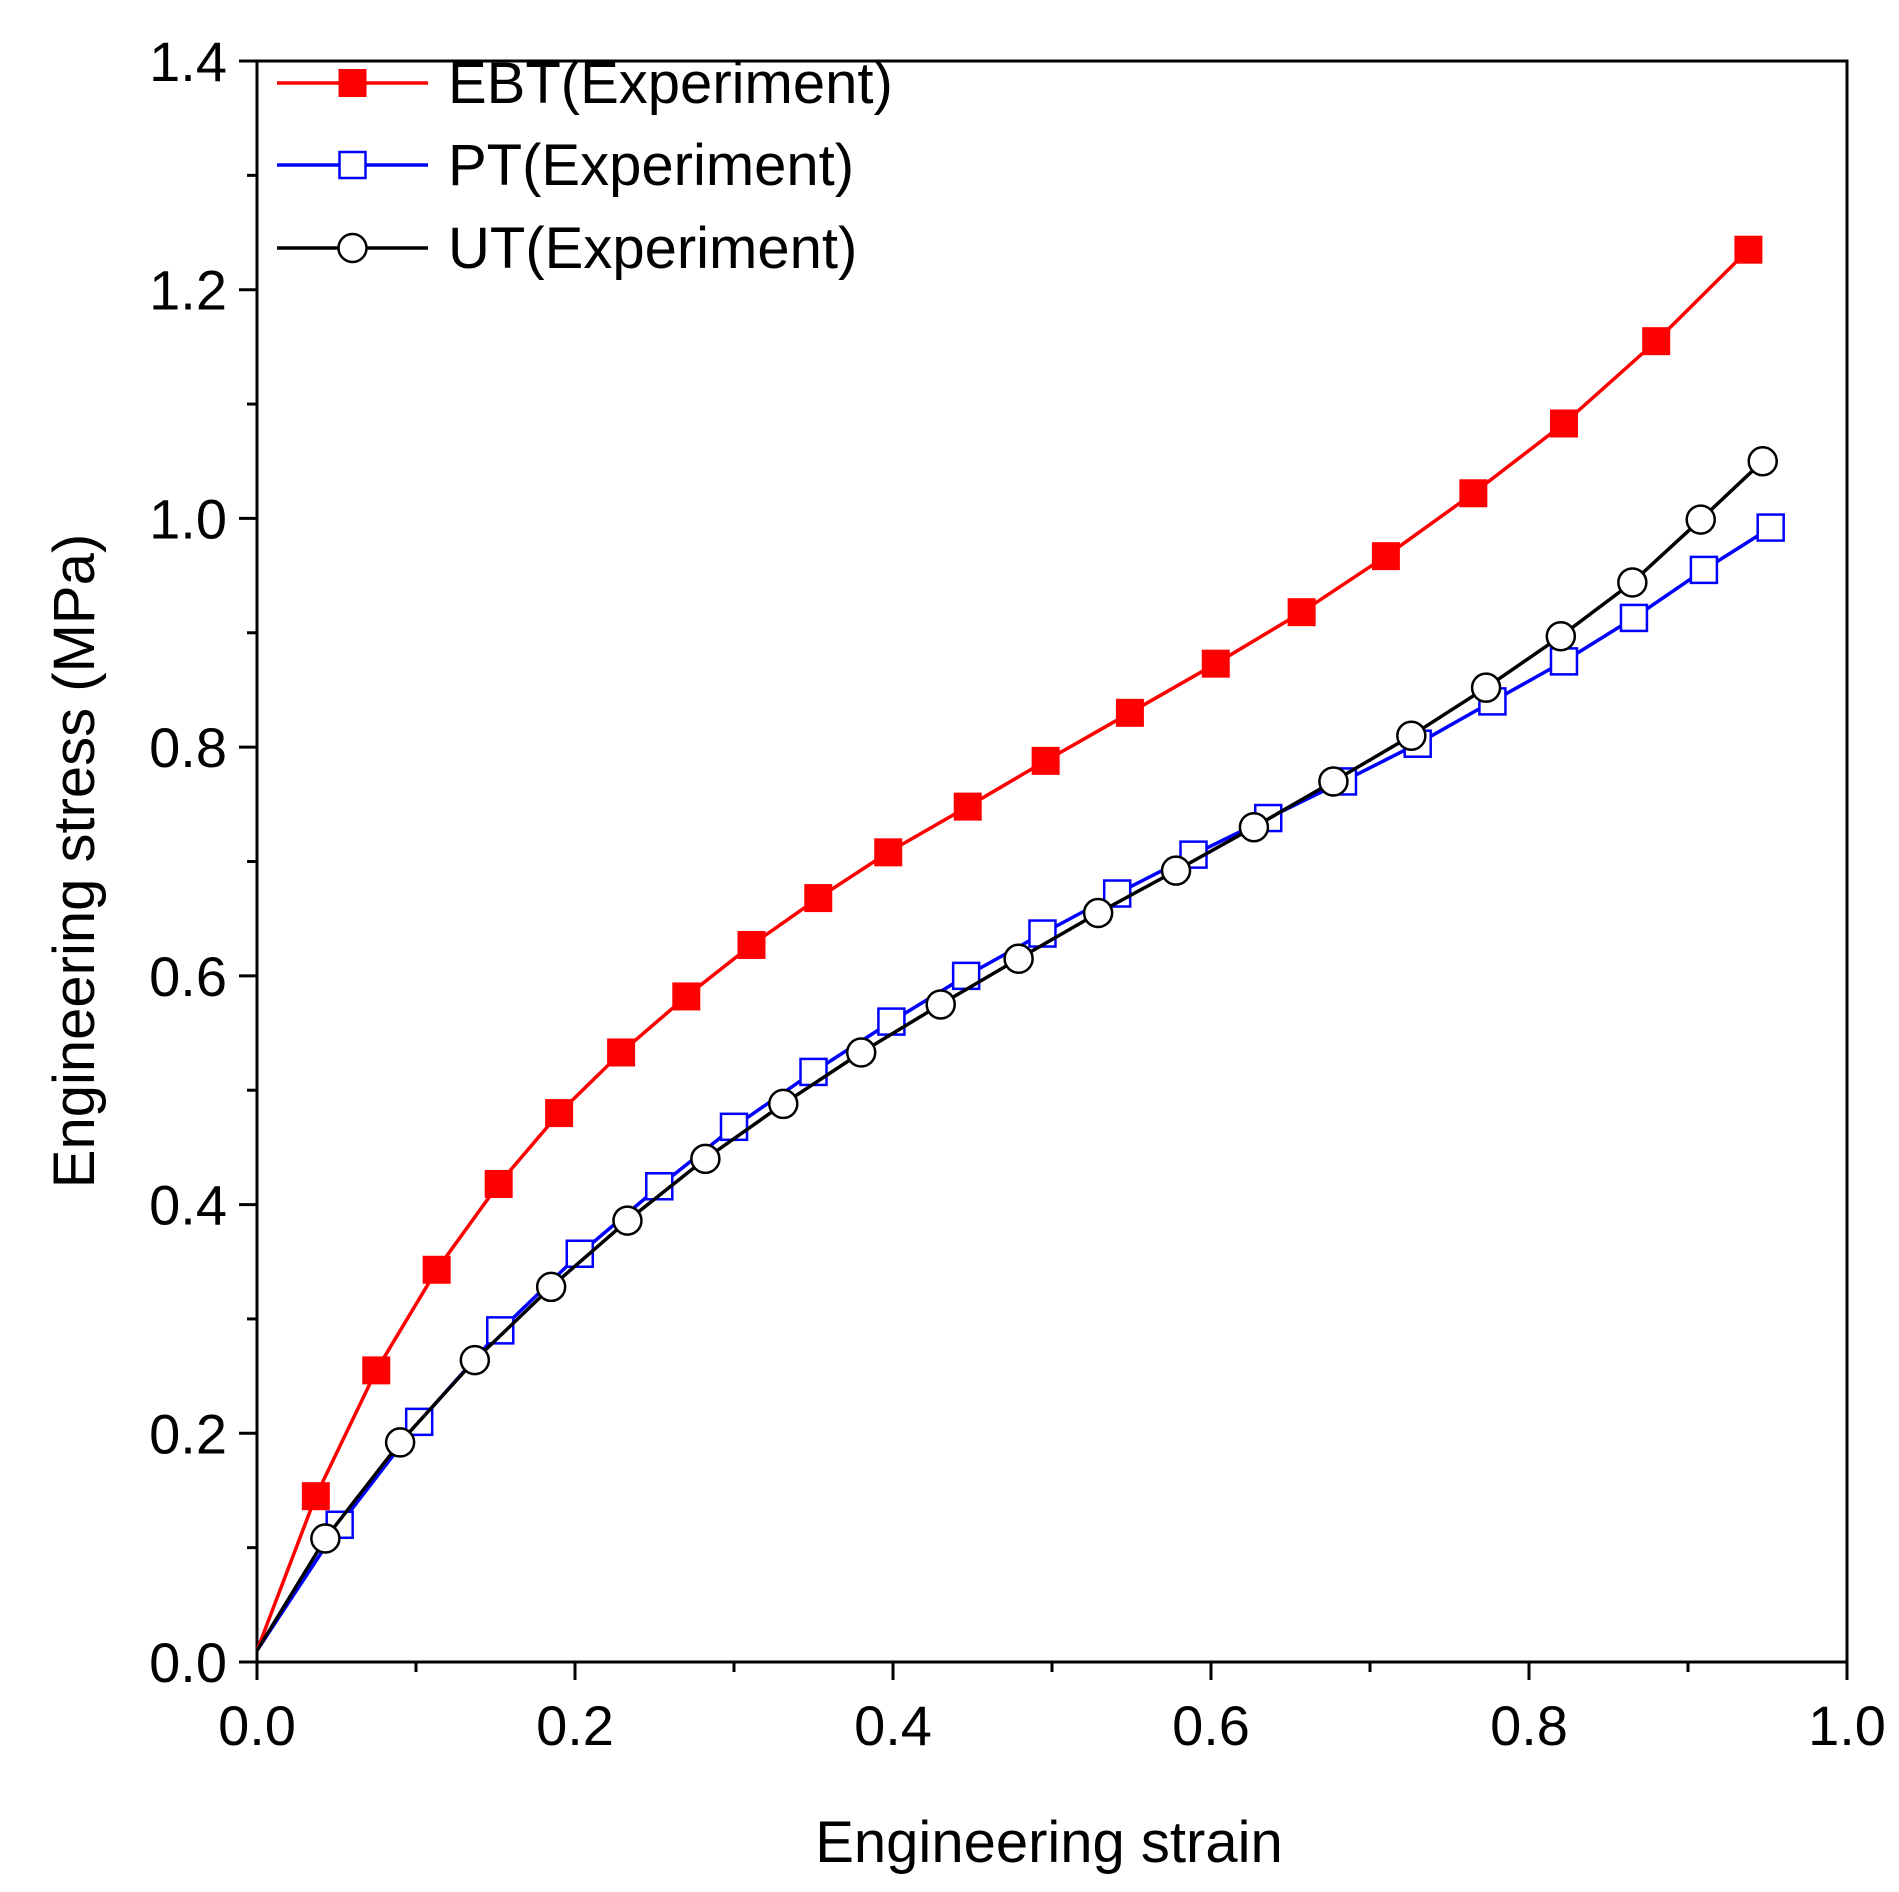  What do you see at coordinates (893, 1725) in the screenshot?
I see `x-tick-label: 0.4` at bounding box center [893, 1725].